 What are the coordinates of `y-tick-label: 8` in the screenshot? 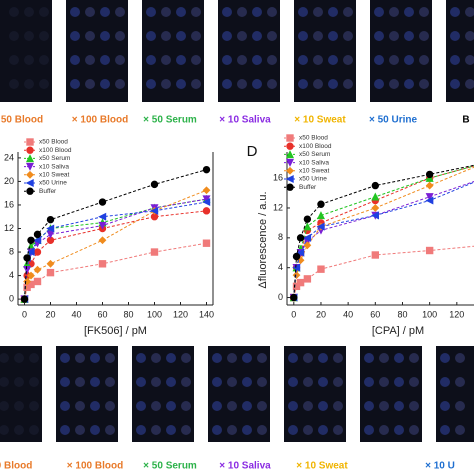 It's located at (280, 237).